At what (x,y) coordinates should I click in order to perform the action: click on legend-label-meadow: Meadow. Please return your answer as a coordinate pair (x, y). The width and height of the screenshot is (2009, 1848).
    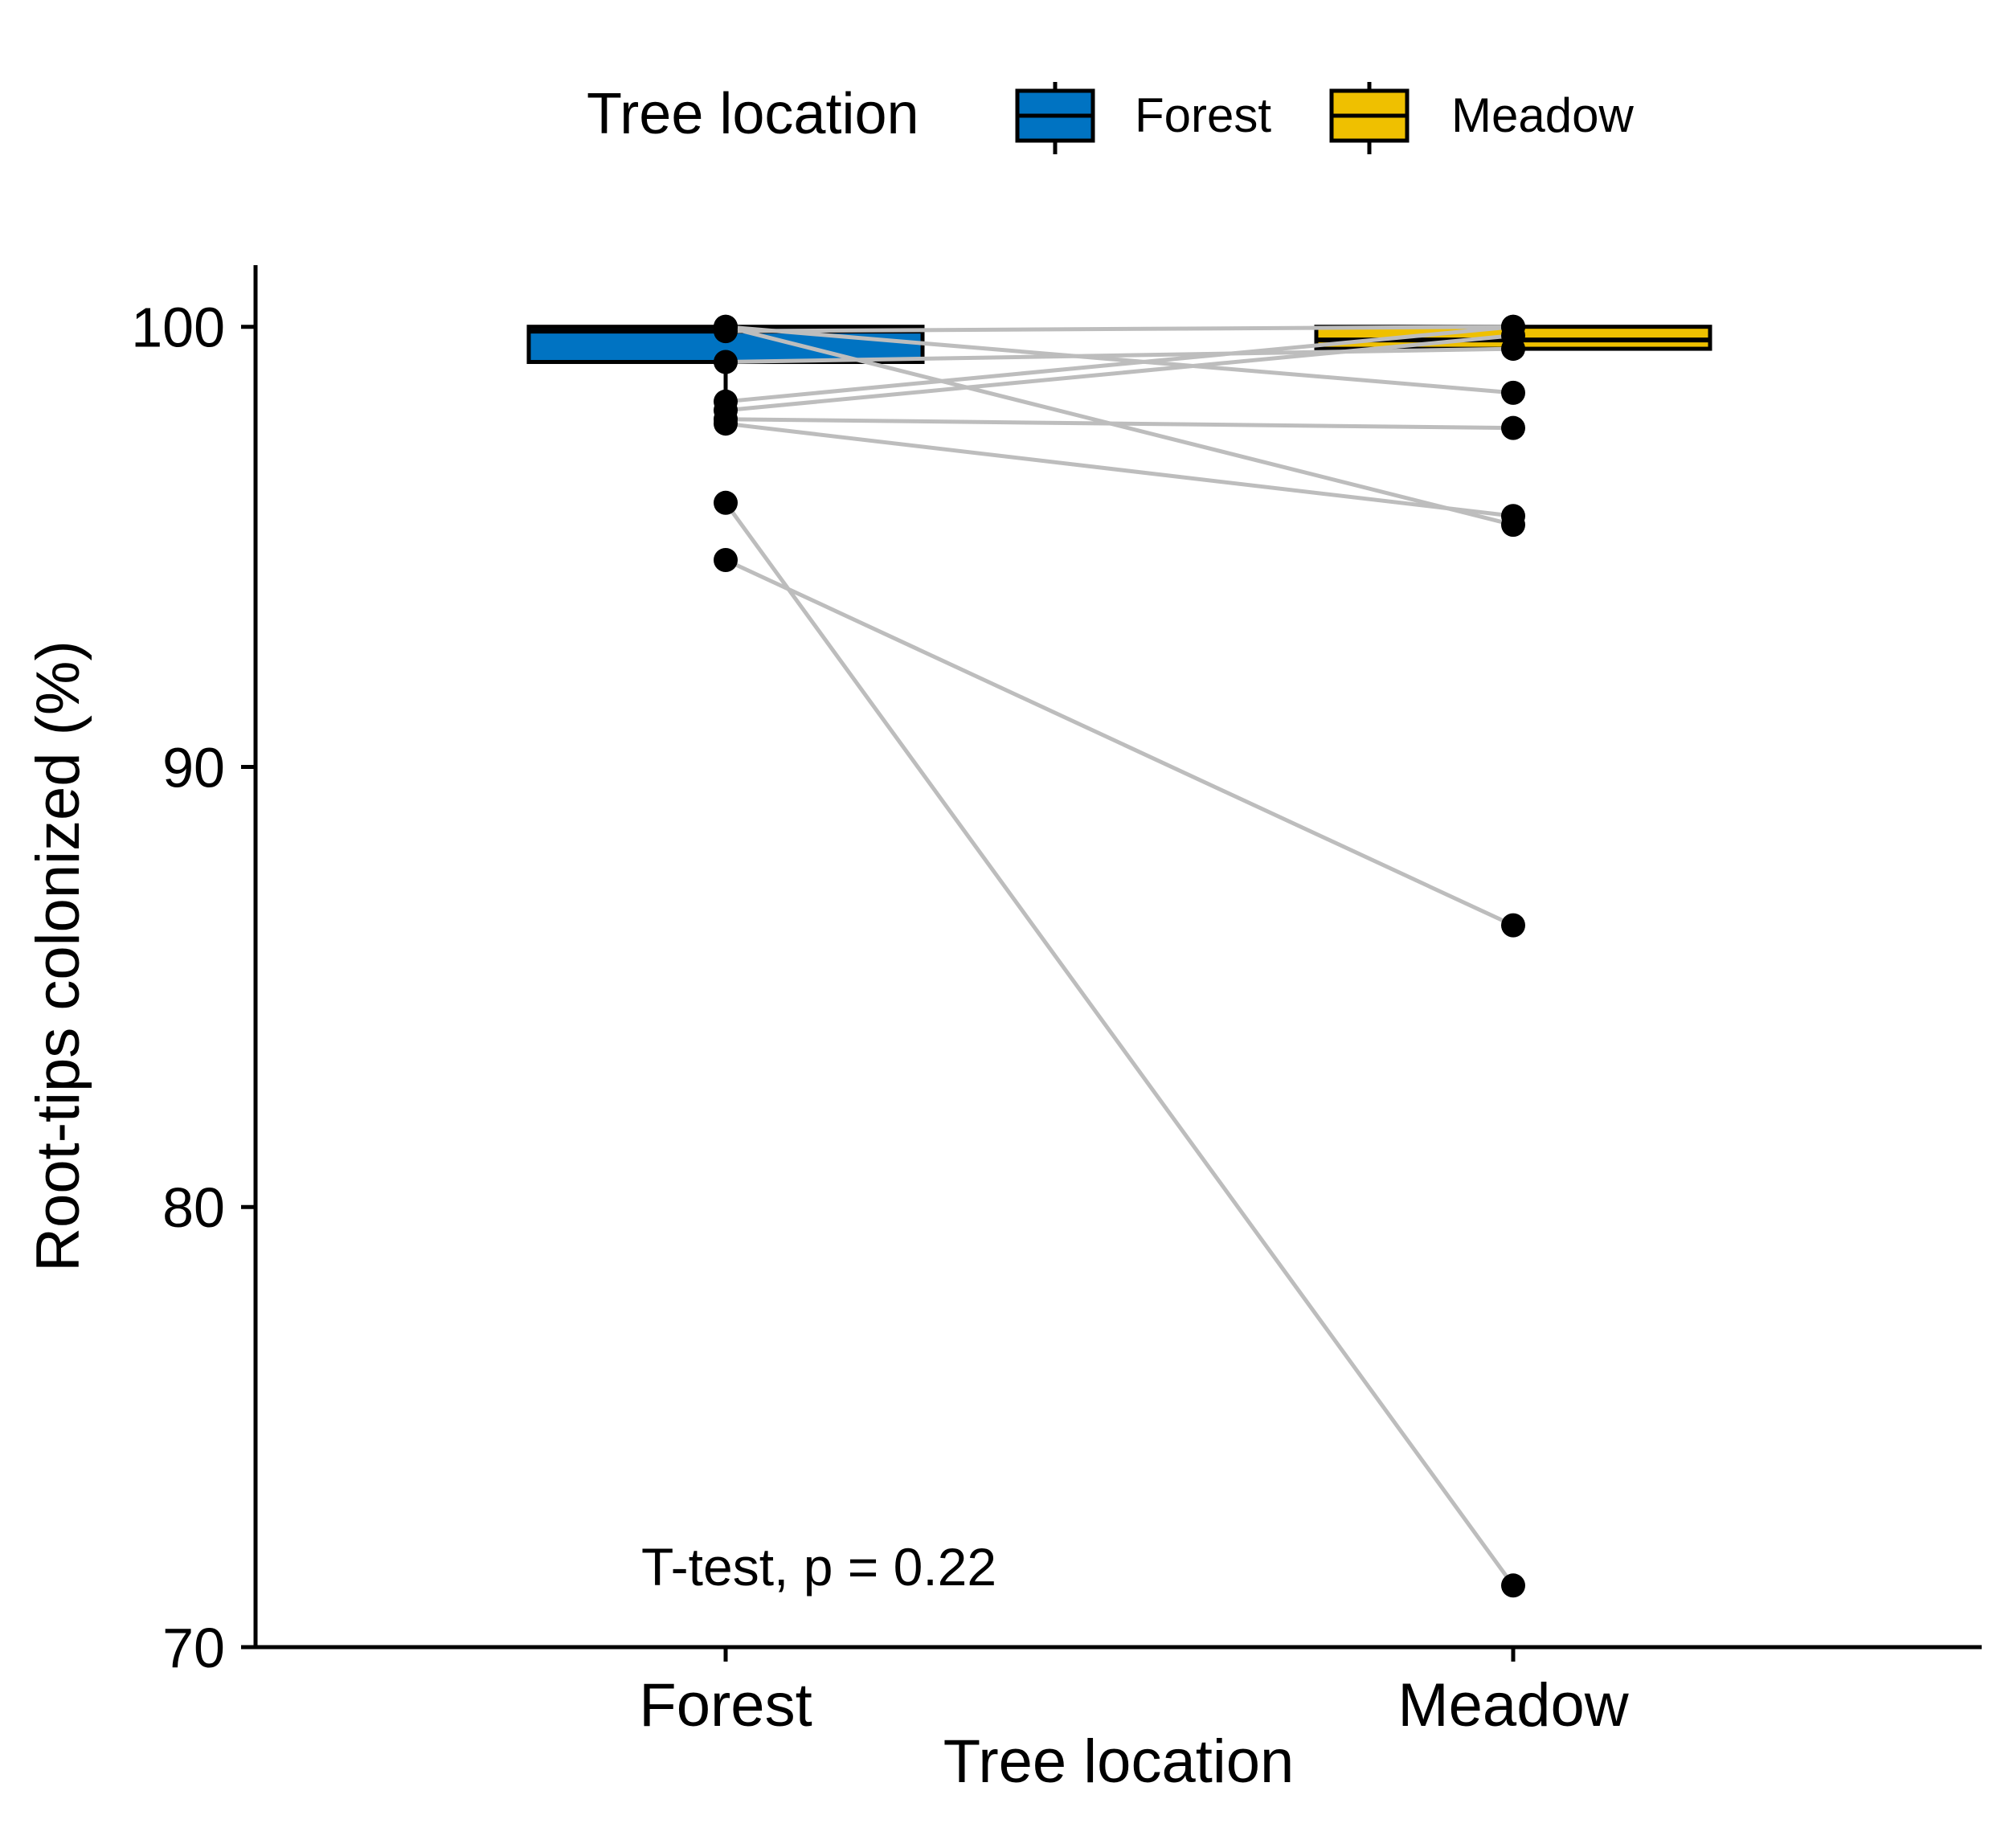
    Looking at the image, I should click on (1542, 115).